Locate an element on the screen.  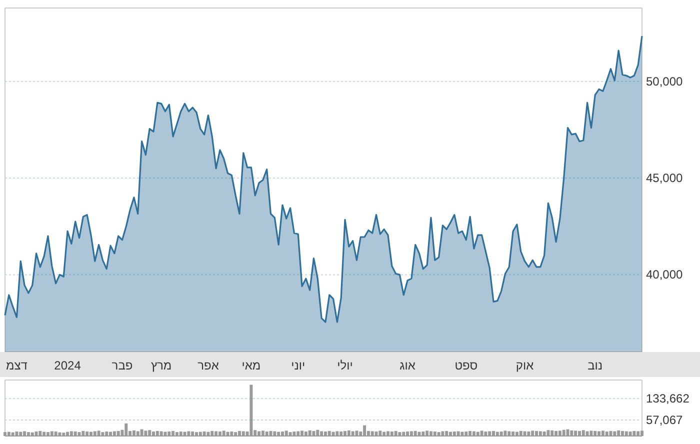
y-tick-label: 50,000 is located at coordinates (665, 81).